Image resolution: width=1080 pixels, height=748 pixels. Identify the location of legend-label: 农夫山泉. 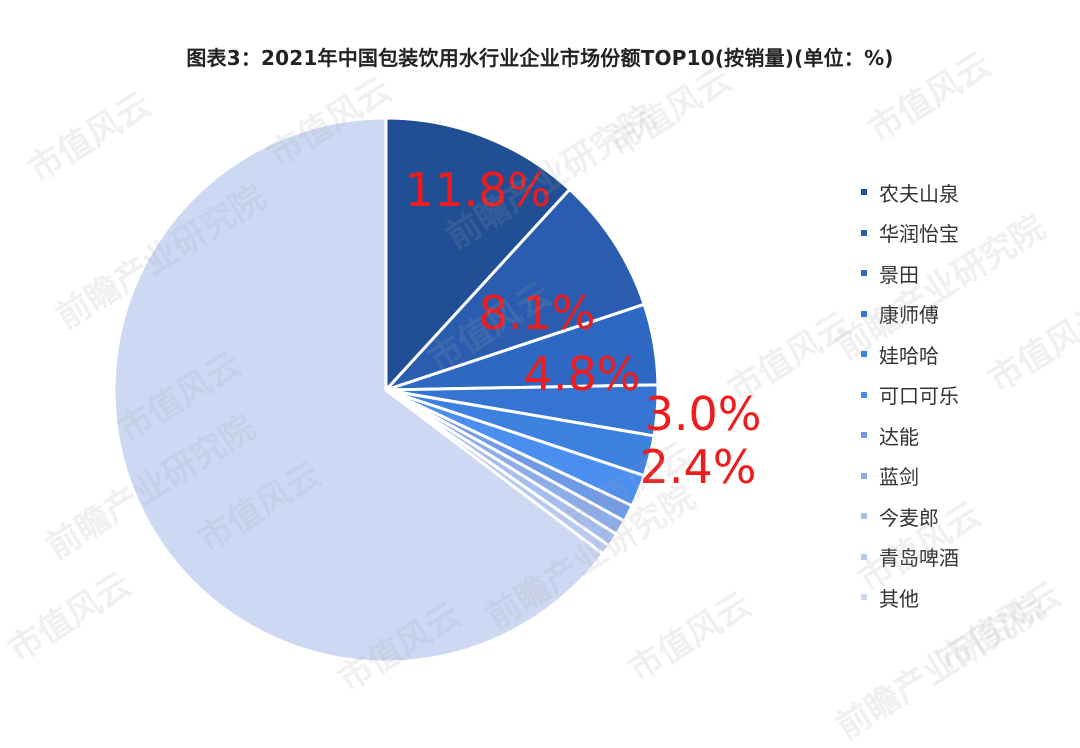
(919, 193).